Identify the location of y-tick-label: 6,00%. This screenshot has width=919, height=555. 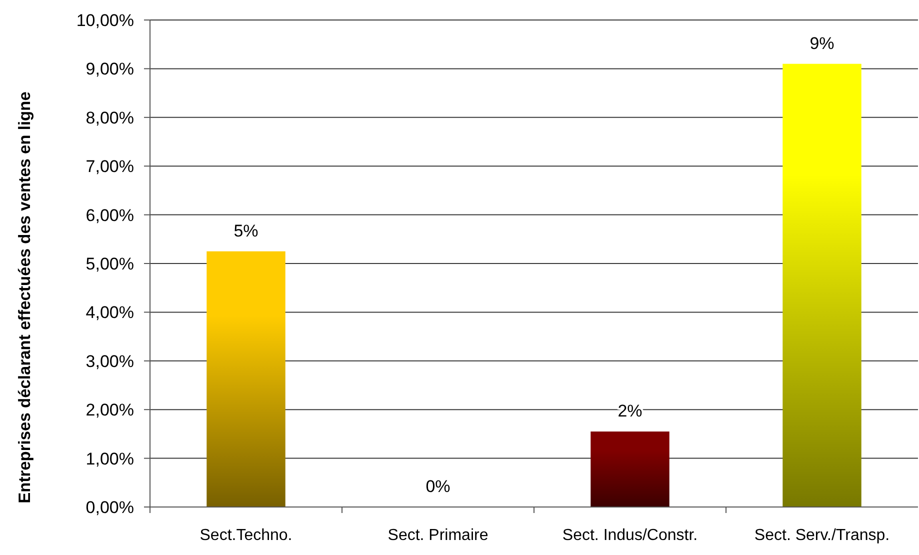
(110, 215).